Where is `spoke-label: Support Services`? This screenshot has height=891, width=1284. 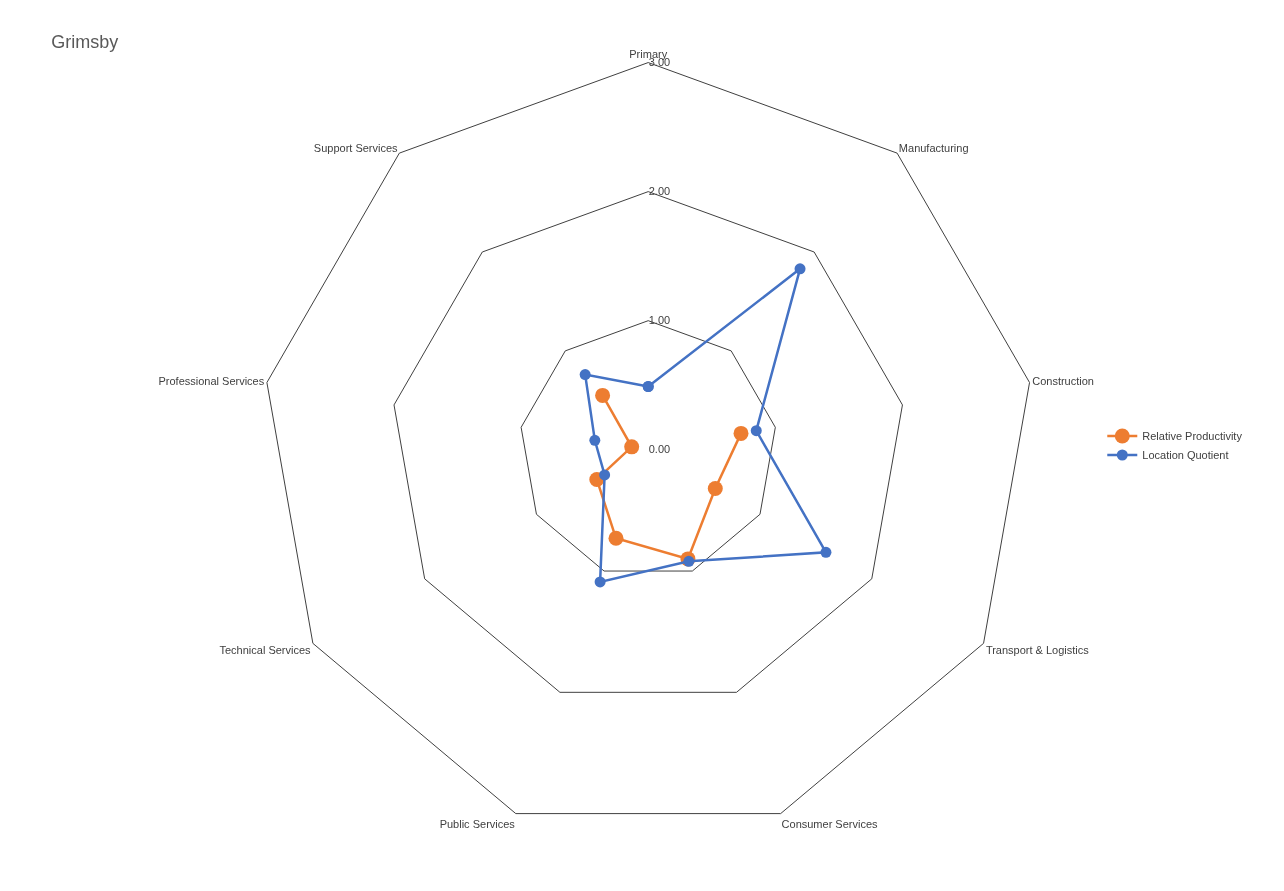 spoke-label: Support Services is located at coordinates (356, 147).